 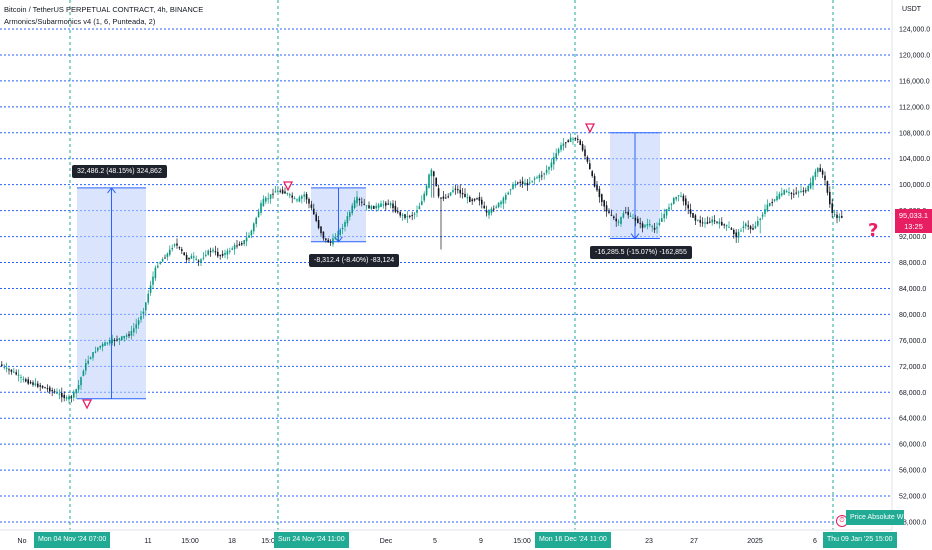 I want to click on currency-label: USDT, so click(x=912, y=9).